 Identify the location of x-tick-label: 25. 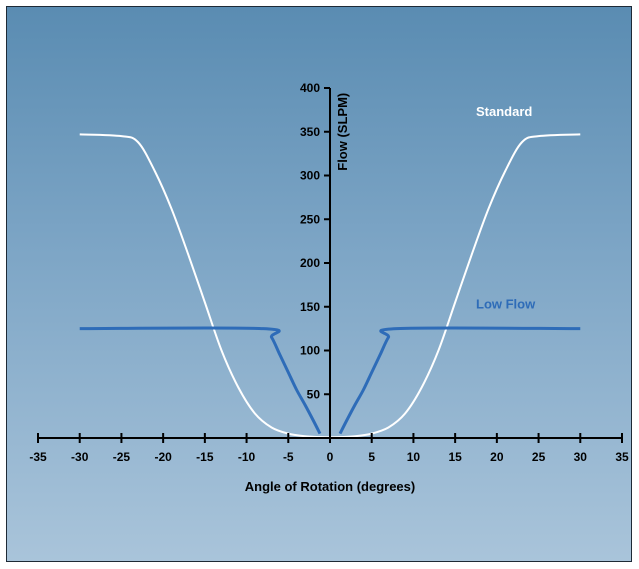
(539, 457).